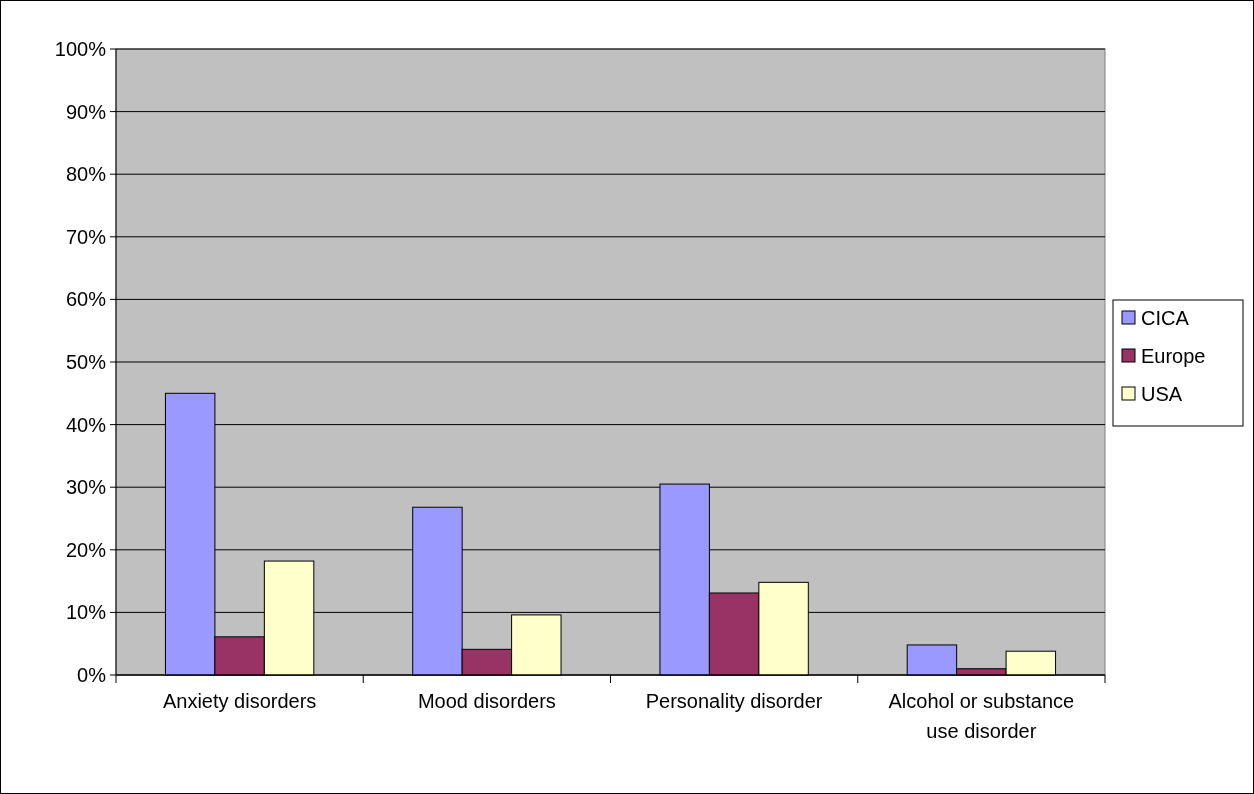 The image size is (1254, 794). I want to click on y-tick-label: 30%, so click(86, 487).